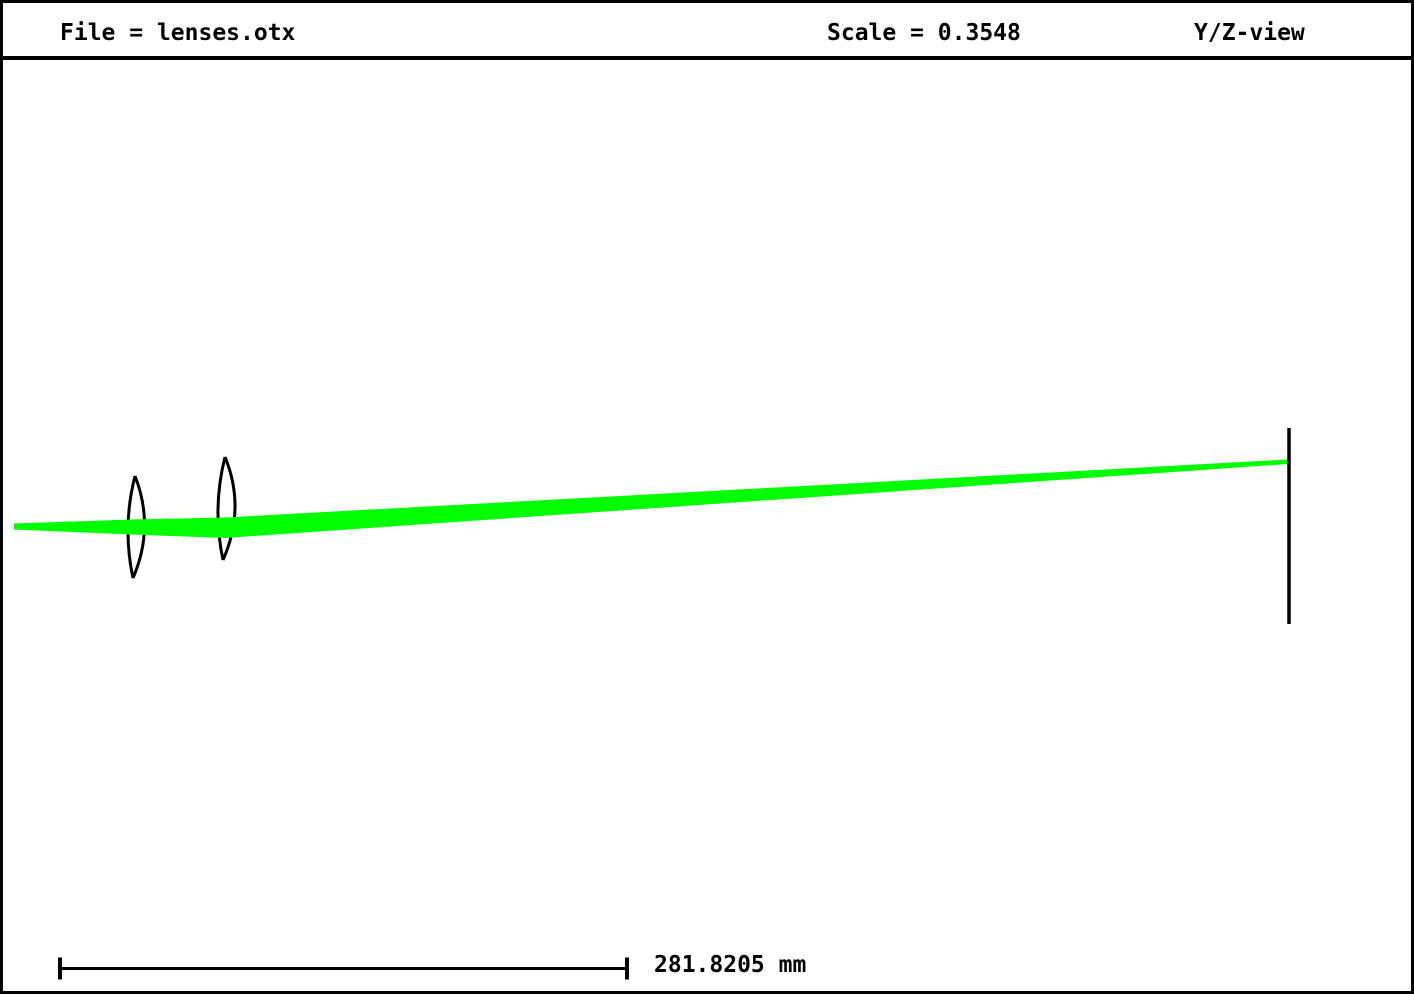 The width and height of the screenshot is (1414, 997). I want to click on view-orientation-label: Y/Z-view, so click(1249, 33).